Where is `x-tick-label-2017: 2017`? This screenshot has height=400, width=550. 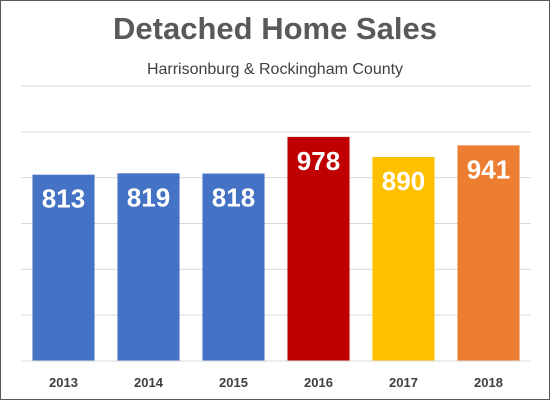 x-tick-label-2017: 2017 is located at coordinates (403, 382).